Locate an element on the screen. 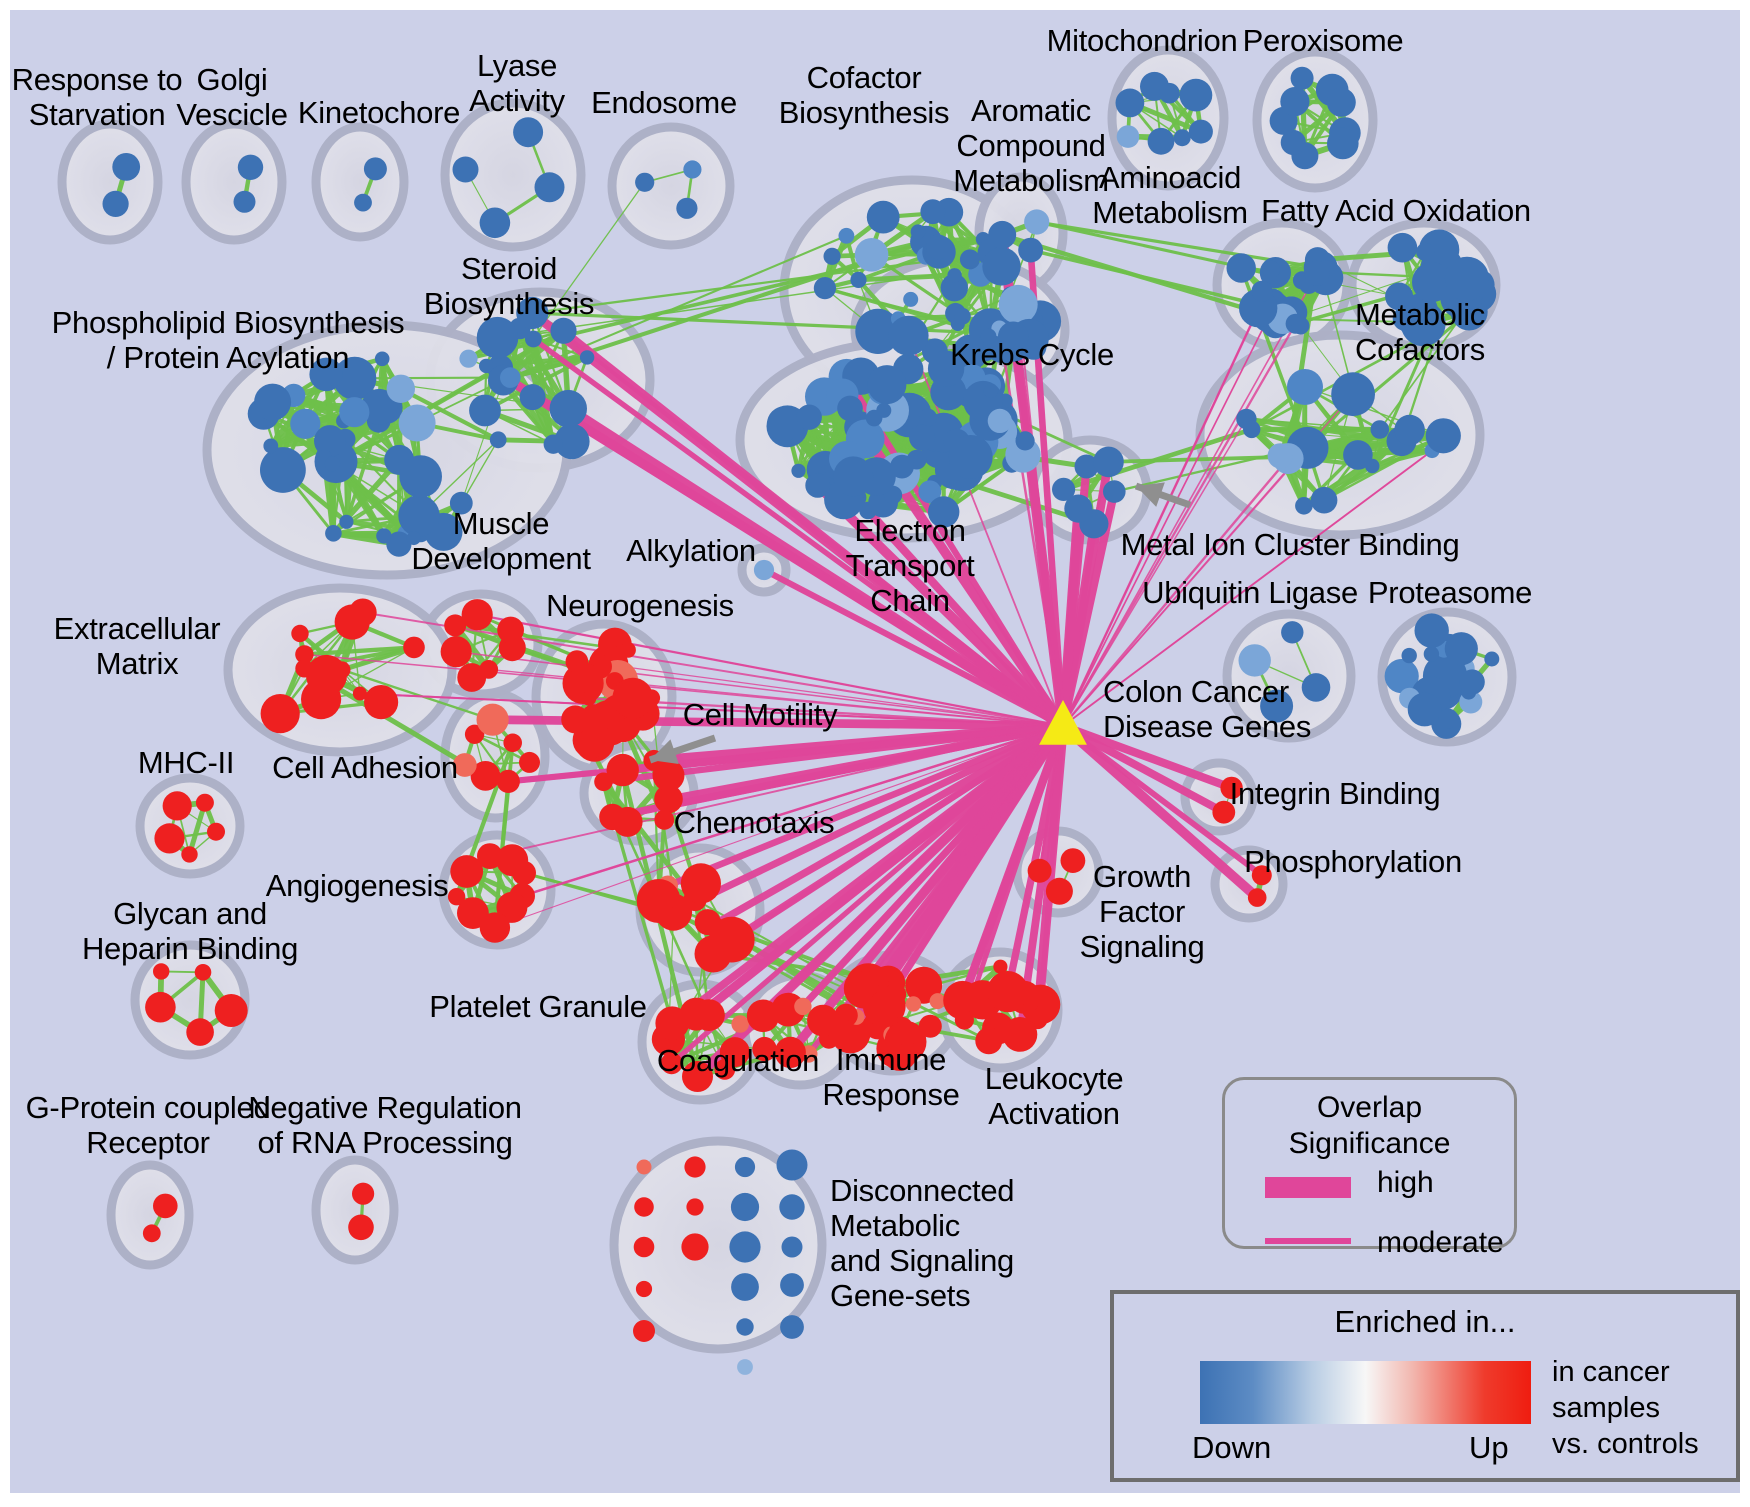 The image size is (1750, 1507). hub-node-colon-cancer-disease-genes is located at coordinates (1063, 722).